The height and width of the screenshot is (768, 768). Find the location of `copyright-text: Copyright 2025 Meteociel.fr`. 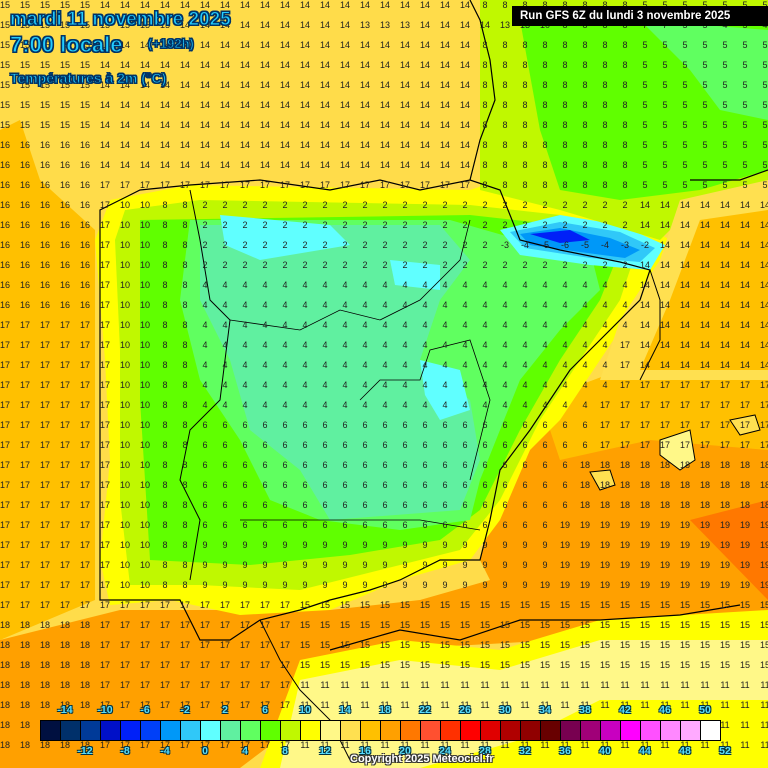

copyright-text: Copyright 2025 Meteociel.fr is located at coordinates (422, 759).